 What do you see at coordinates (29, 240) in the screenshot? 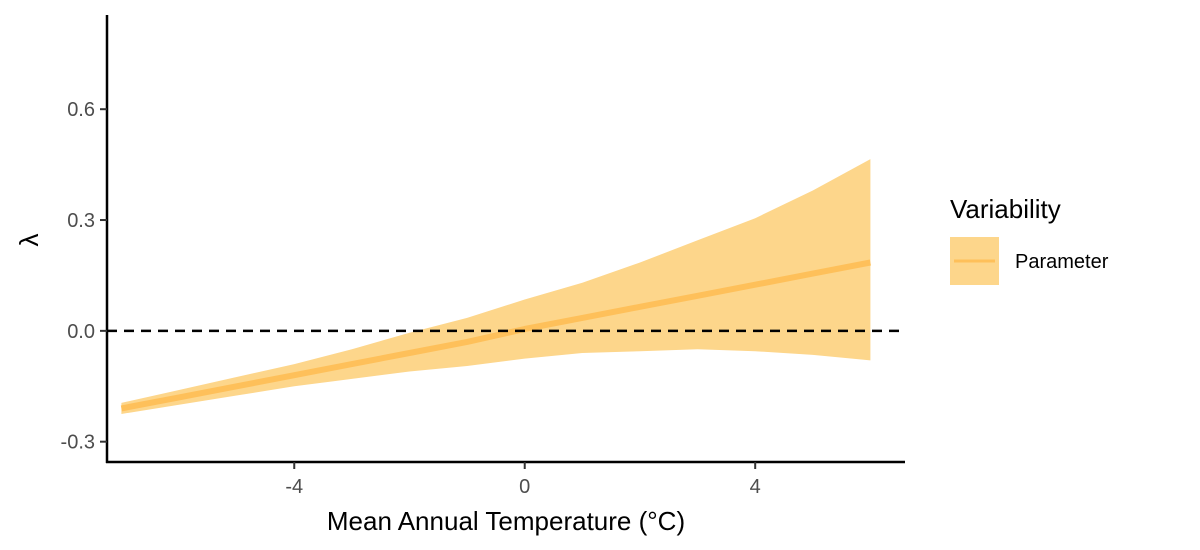
I see `y-axis-title: λ` at bounding box center [29, 240].